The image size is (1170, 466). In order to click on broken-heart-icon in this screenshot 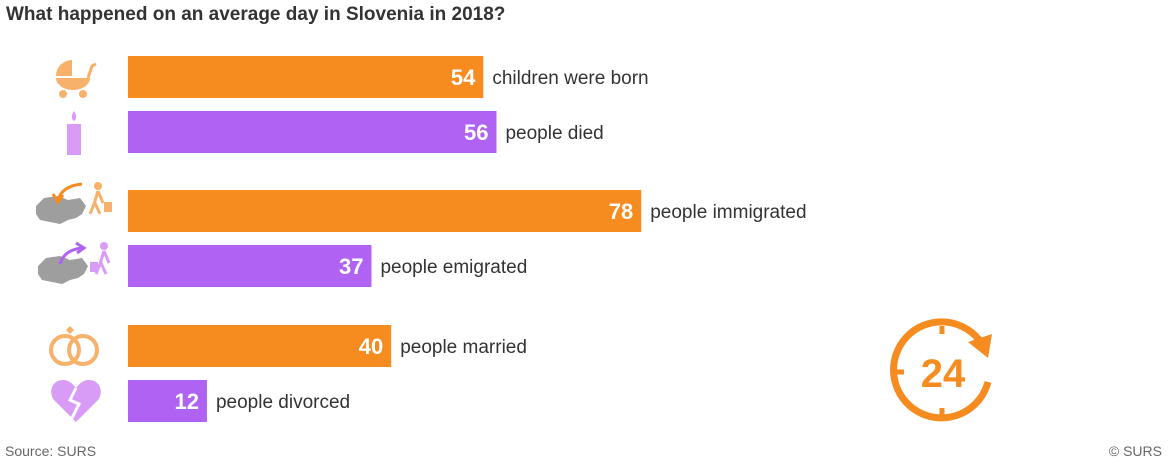, I will do `click(76, 401)`.